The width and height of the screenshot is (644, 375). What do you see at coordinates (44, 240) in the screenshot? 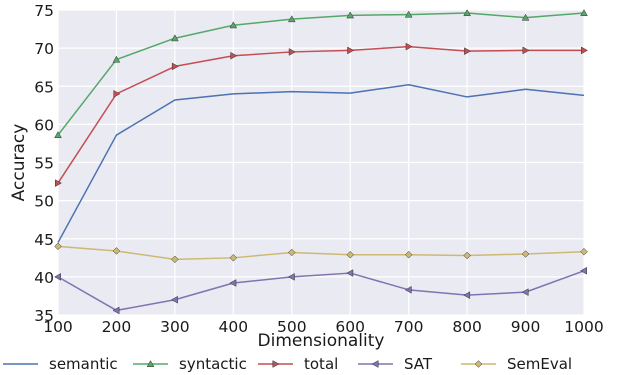
I see `y-tick-label: 45` at bounding box center [44, 240].